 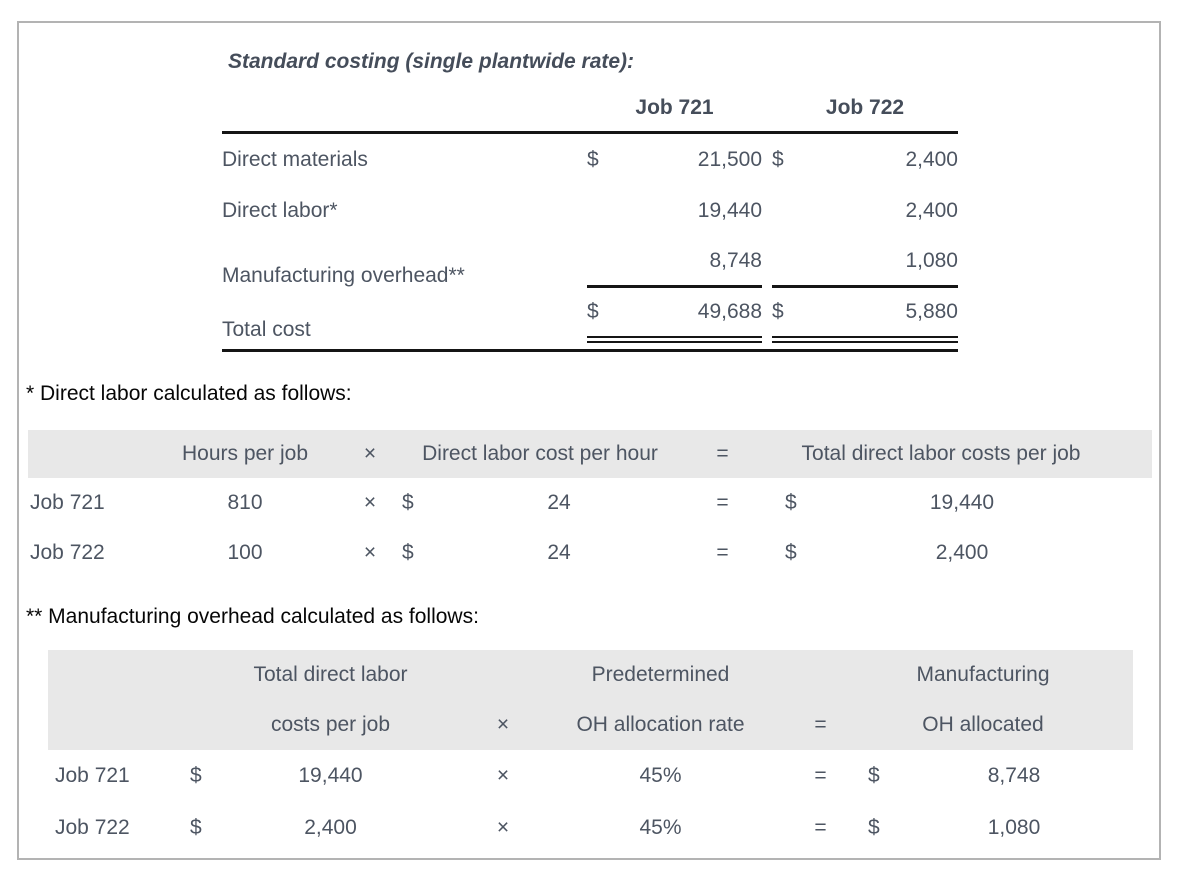 What do you see at coordinates (330, 699) in the screenshot?
I see `labor-cost-header: Total direct labor costs per job` at bounding box center [330, 699].